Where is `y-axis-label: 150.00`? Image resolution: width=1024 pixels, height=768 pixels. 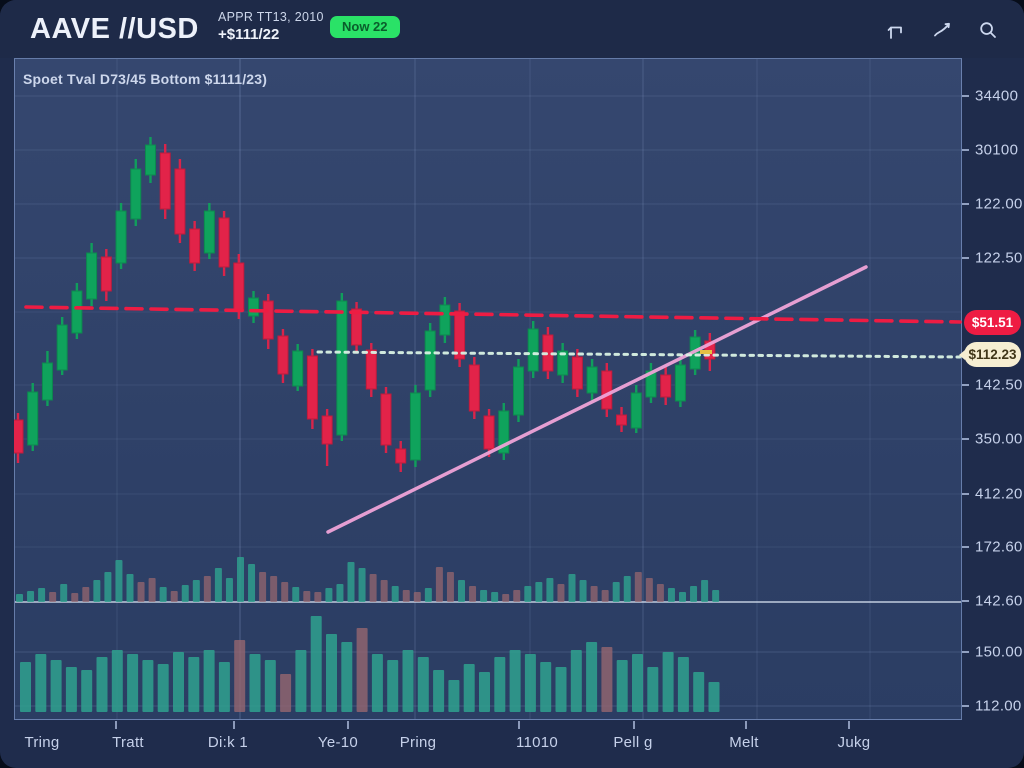 y-axis-label: 150.00 is located at coordinates (999, 652).